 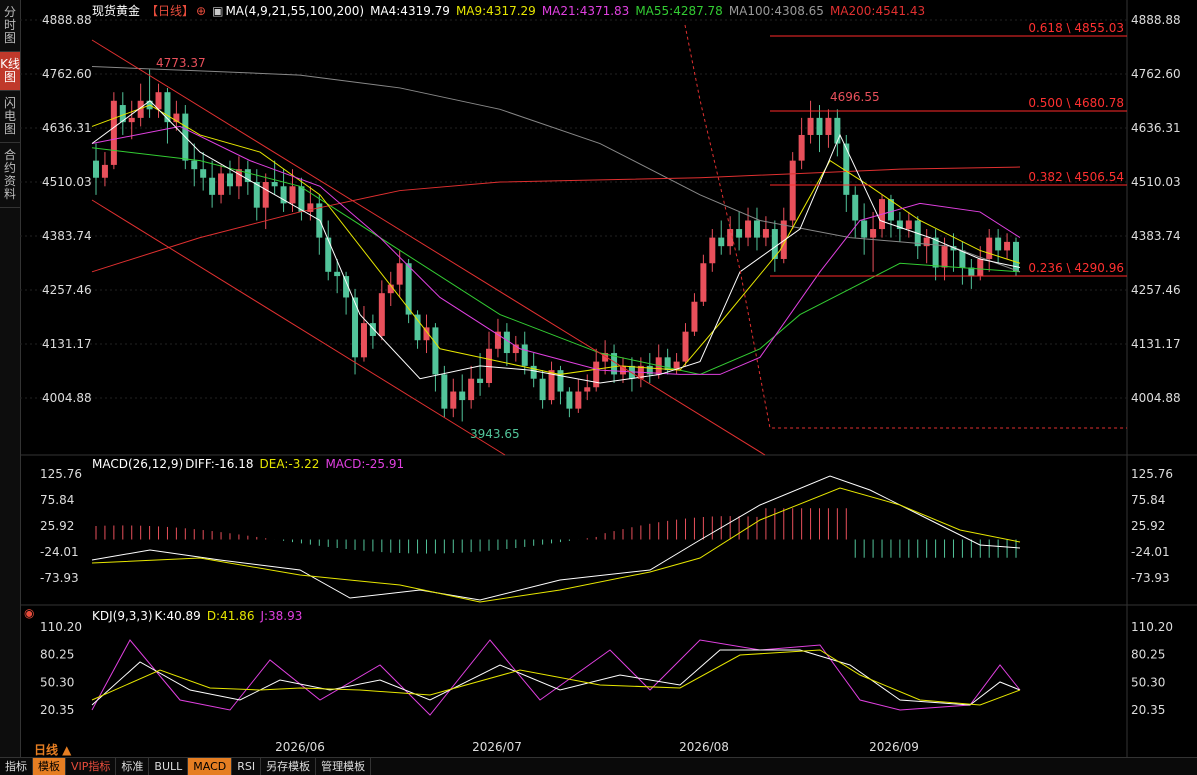 What do you see at coordinates (598, 766) in the screenshot?
I see `bottom-toolbar: 指标 模板 VIP指标 标准 BULL MACD RSI 另存模板 管理模板` at bounding box center [598, 766].